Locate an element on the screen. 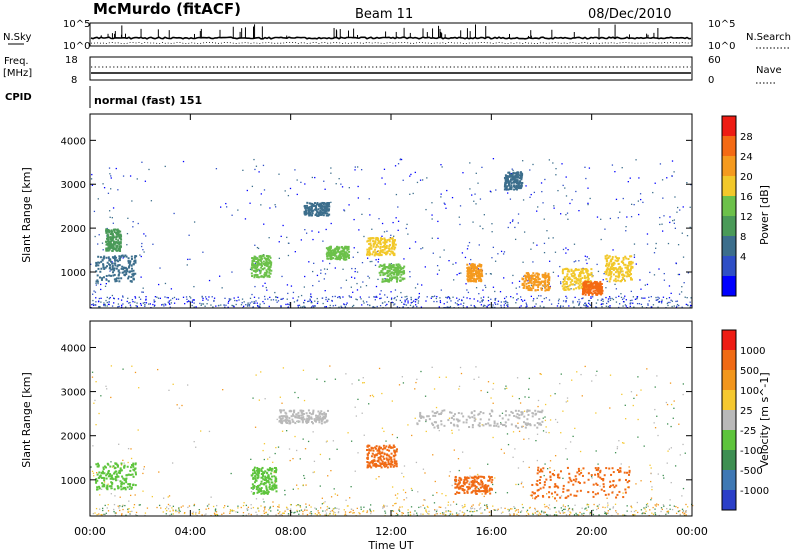  colorbar-segment is located at coordinates (729, 166).